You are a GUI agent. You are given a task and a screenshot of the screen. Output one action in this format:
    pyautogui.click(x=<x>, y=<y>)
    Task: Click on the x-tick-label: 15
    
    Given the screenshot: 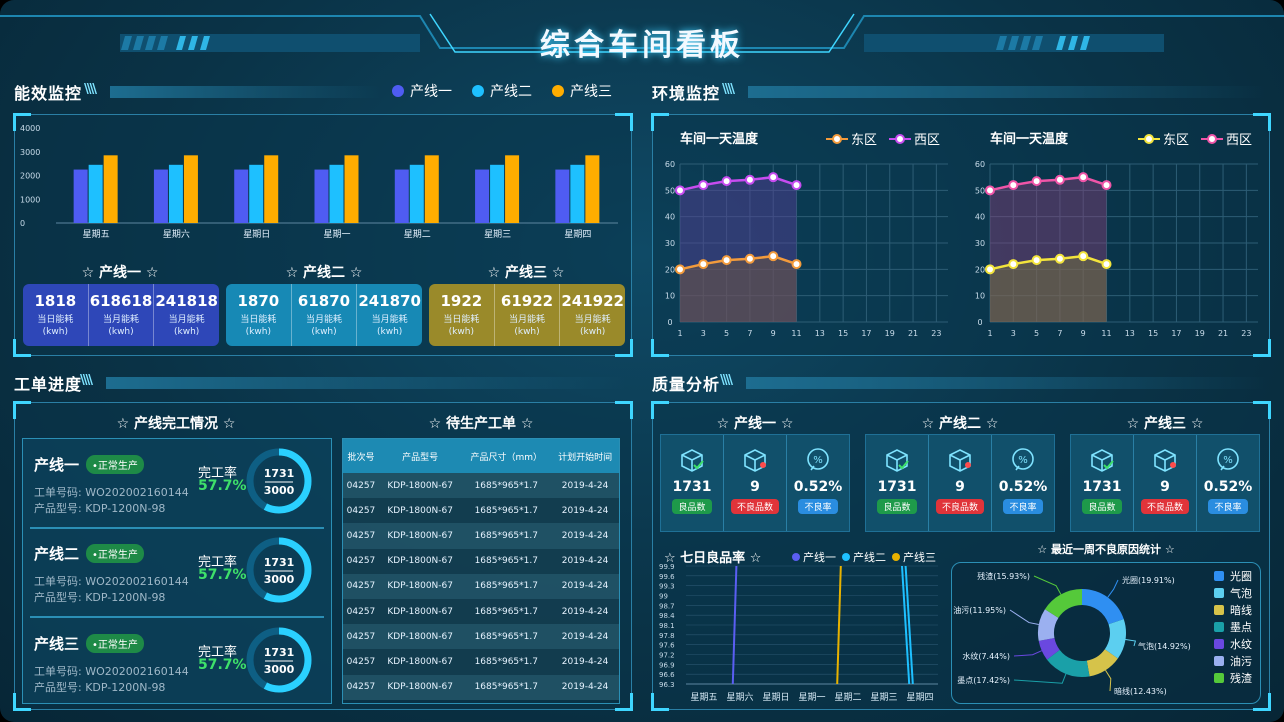 What is the action you would take?
    pyautogui.click(x=843, y=333)
    